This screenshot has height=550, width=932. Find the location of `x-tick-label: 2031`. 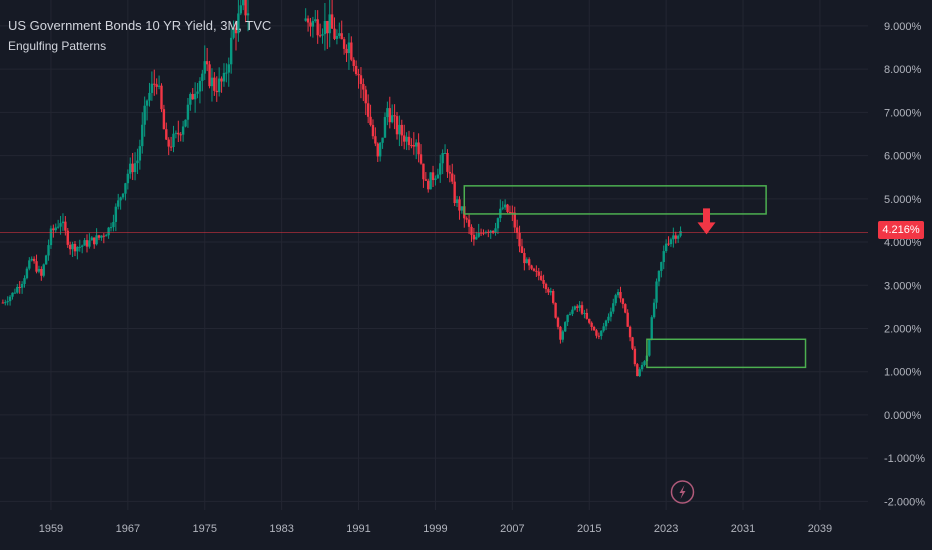

x-tick-label: 2031 is located at coordinates (743, 529).